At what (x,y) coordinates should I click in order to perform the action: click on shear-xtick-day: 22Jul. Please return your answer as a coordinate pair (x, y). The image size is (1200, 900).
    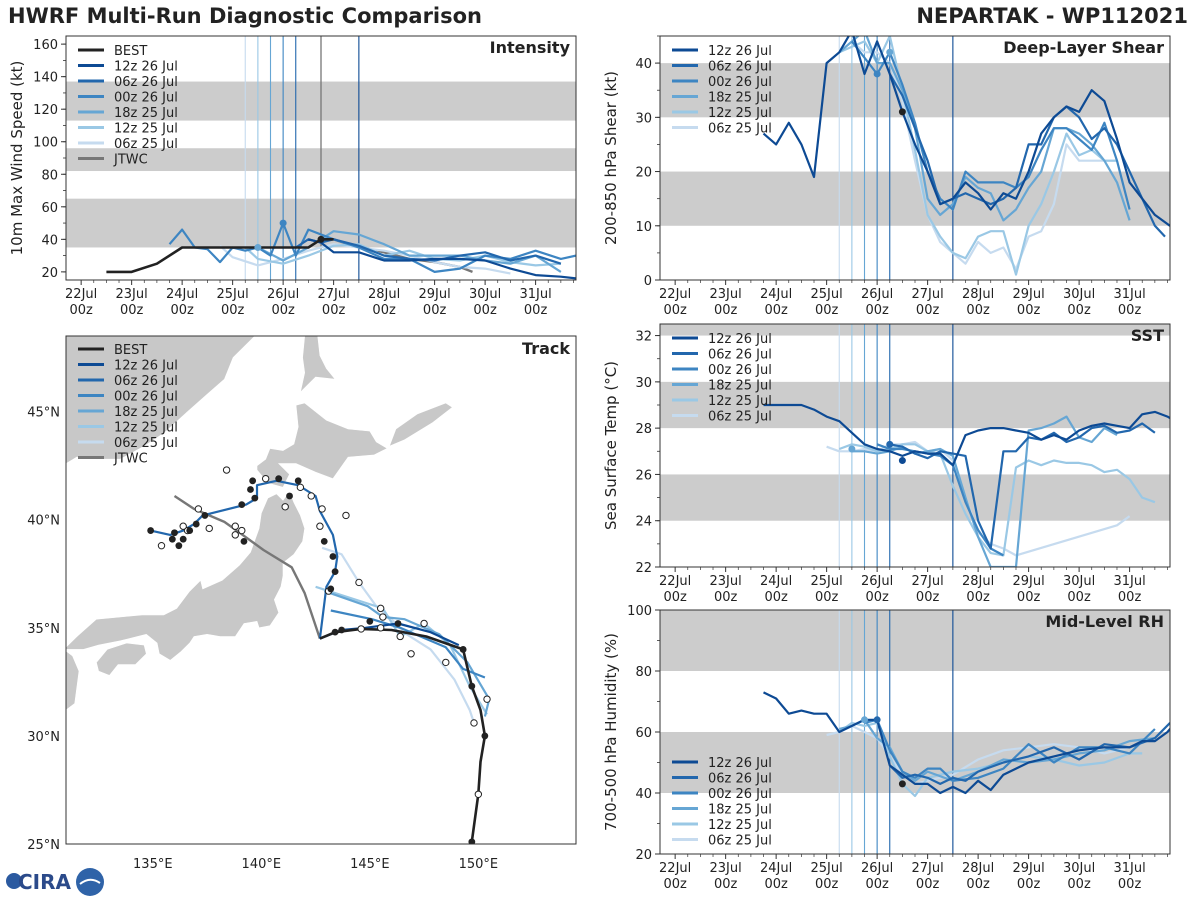
    Looking at the image, I should click on (675, 294).